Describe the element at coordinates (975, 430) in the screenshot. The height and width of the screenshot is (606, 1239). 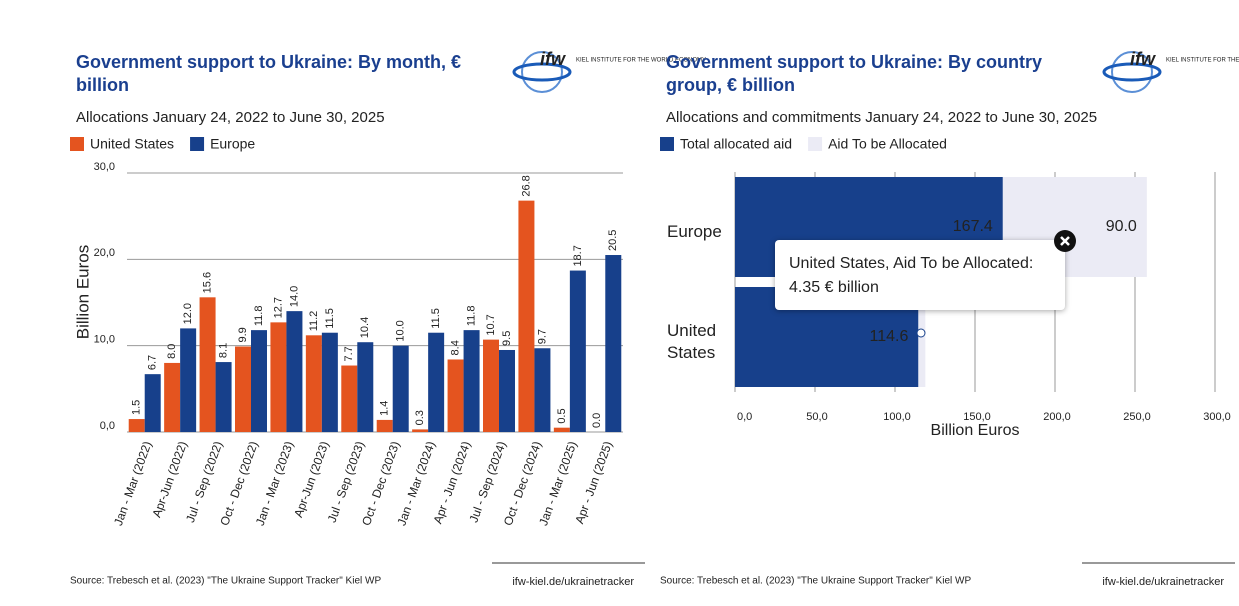
I see `x-axis-label: Billion Euros` at that location.